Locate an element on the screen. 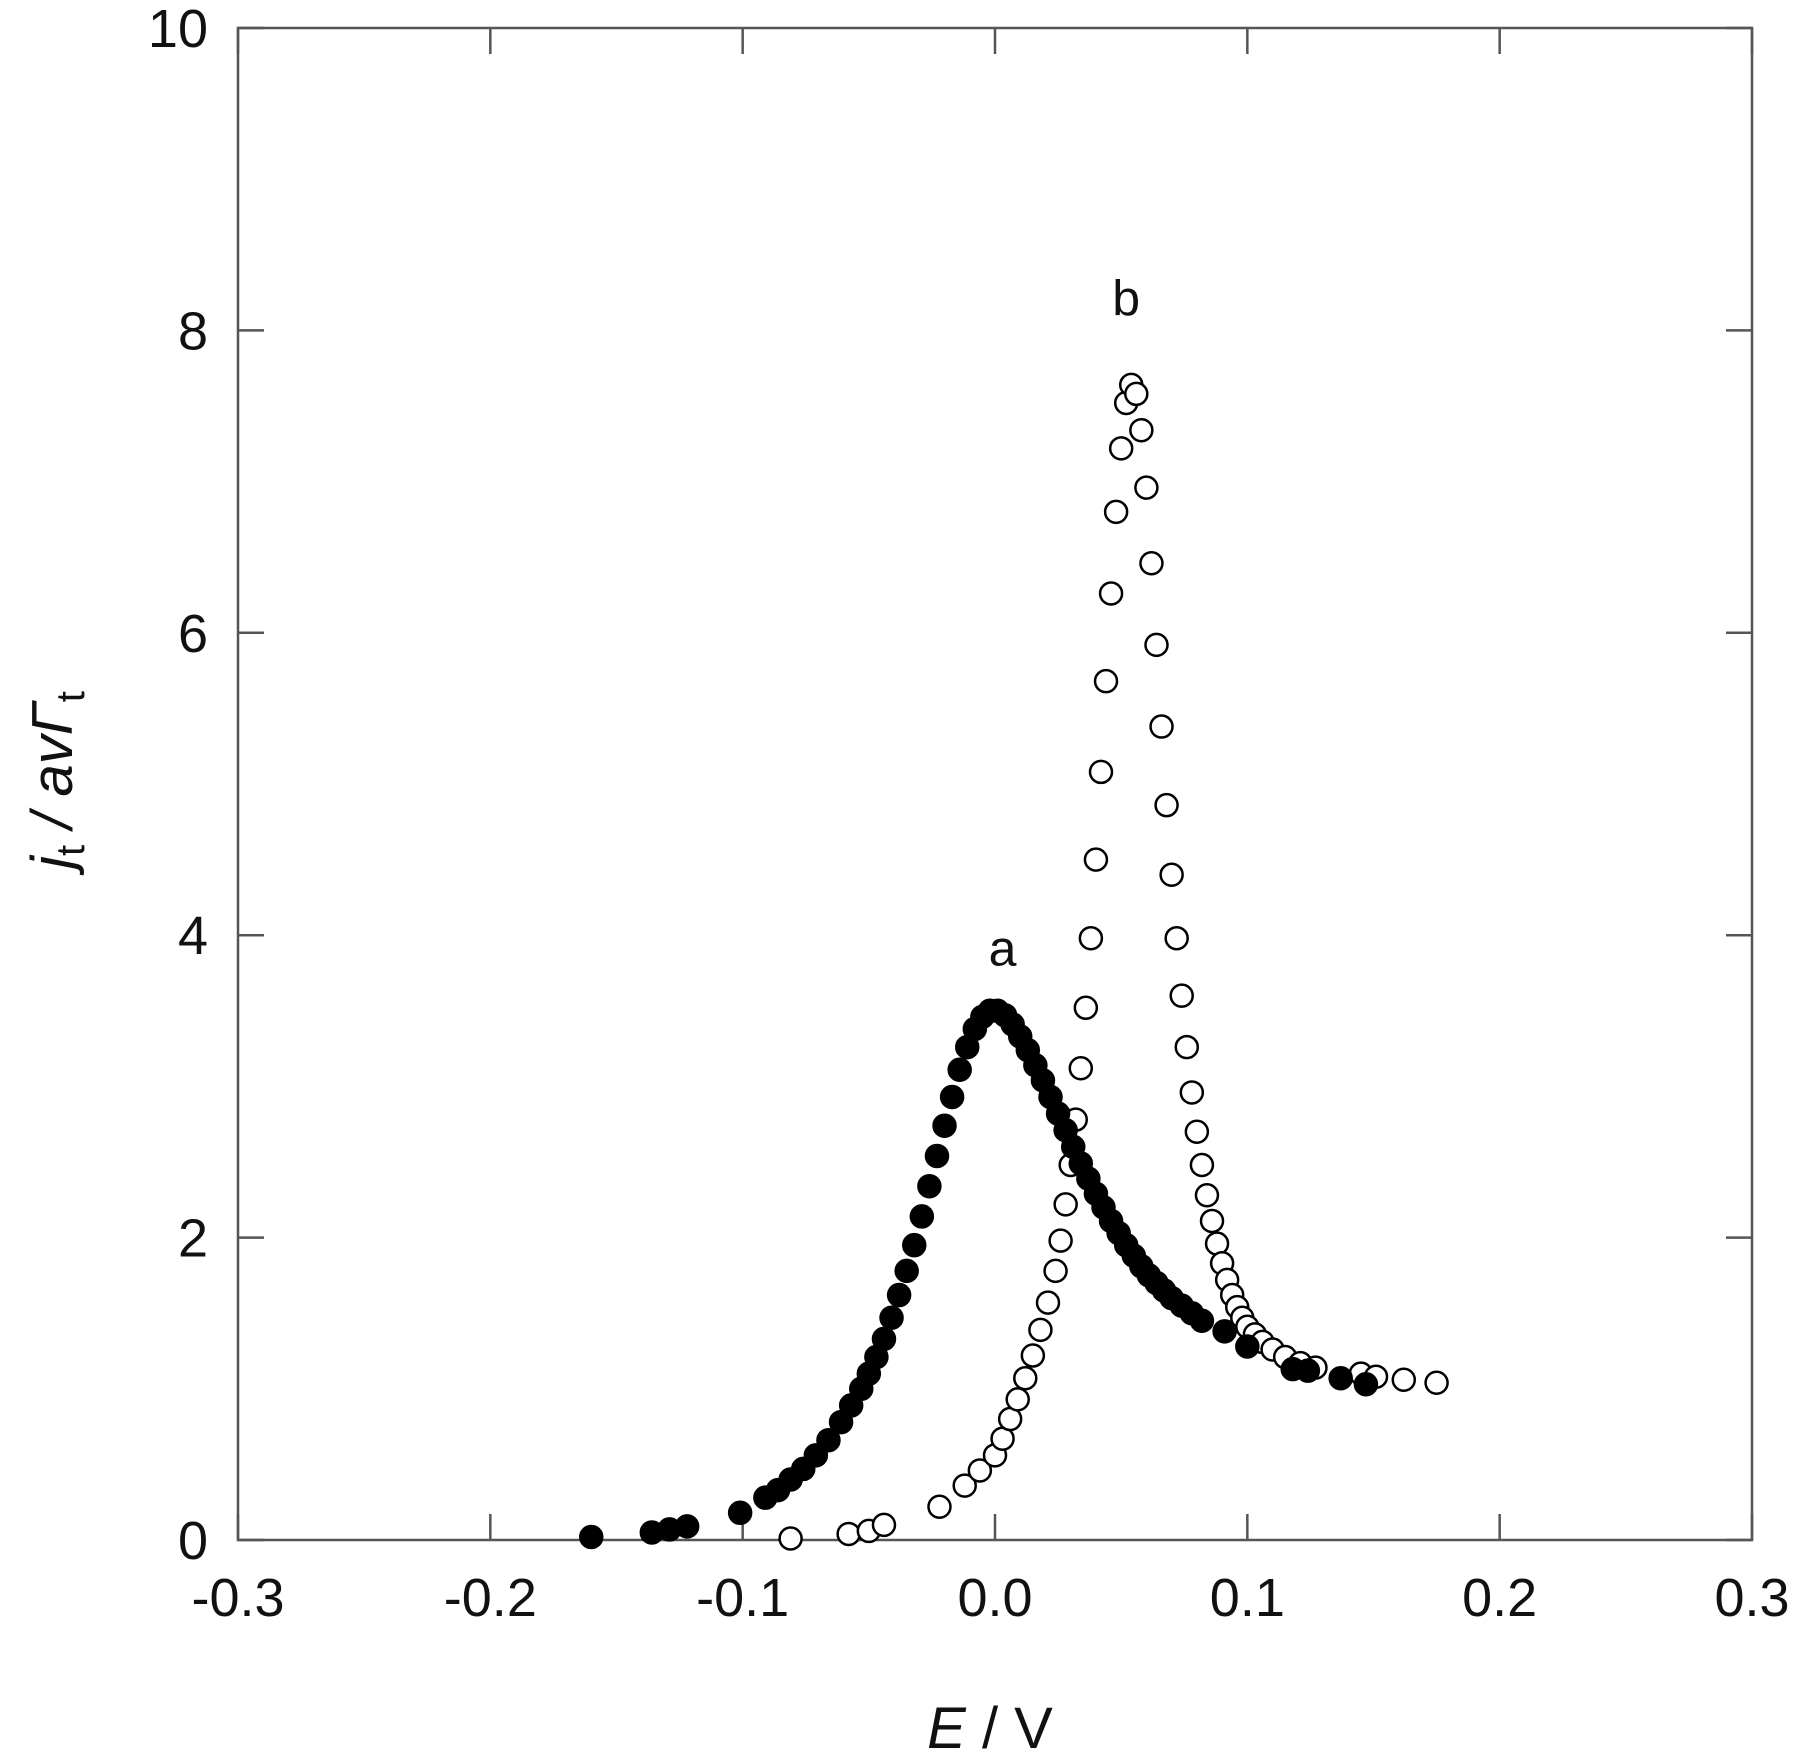 The image size is (1800, 1758). series-a-markers is located at coordinates (979, 1274).